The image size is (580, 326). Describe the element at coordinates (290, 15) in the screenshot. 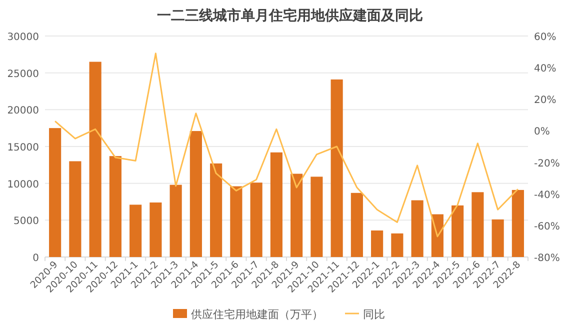

I see `chart-title: 一二三线城市单月住宅用地供应建面及同比` at that location.